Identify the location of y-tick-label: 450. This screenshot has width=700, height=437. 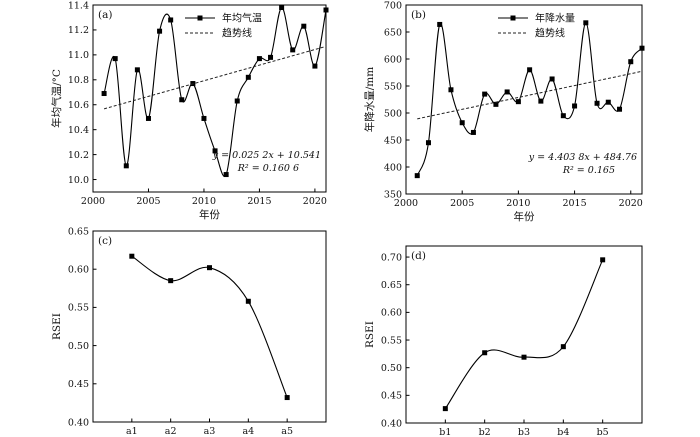
(393, 140).